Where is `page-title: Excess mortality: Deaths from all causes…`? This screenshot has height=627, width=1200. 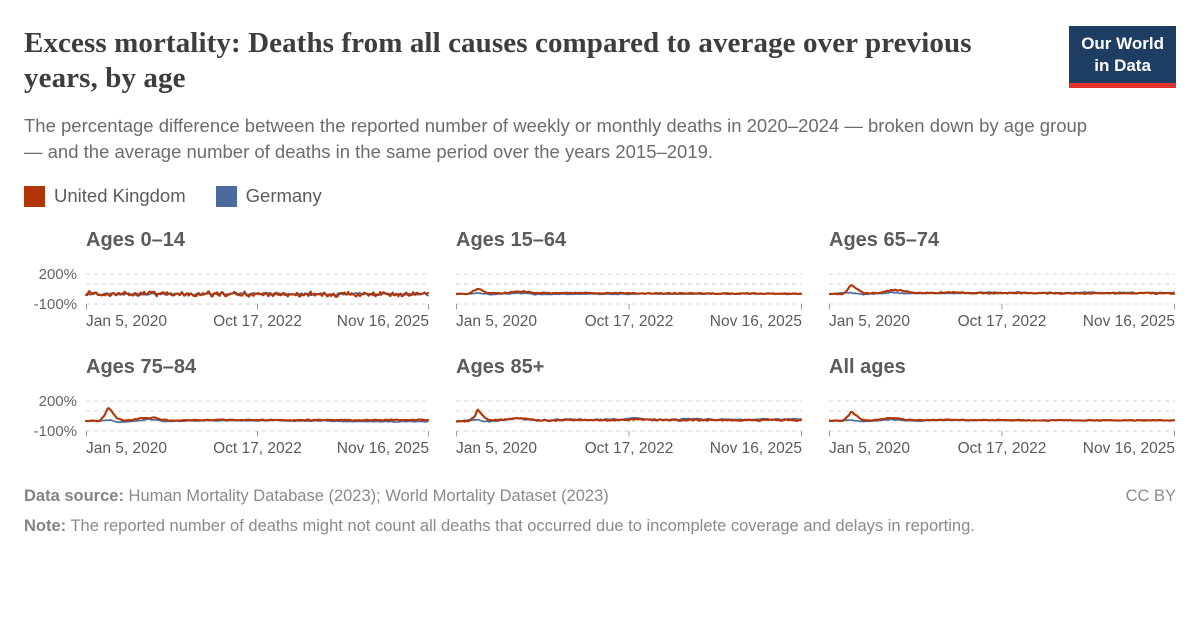
page-title: Excess mortality: Deaths from all causes… is located at coordinates (498, 61).